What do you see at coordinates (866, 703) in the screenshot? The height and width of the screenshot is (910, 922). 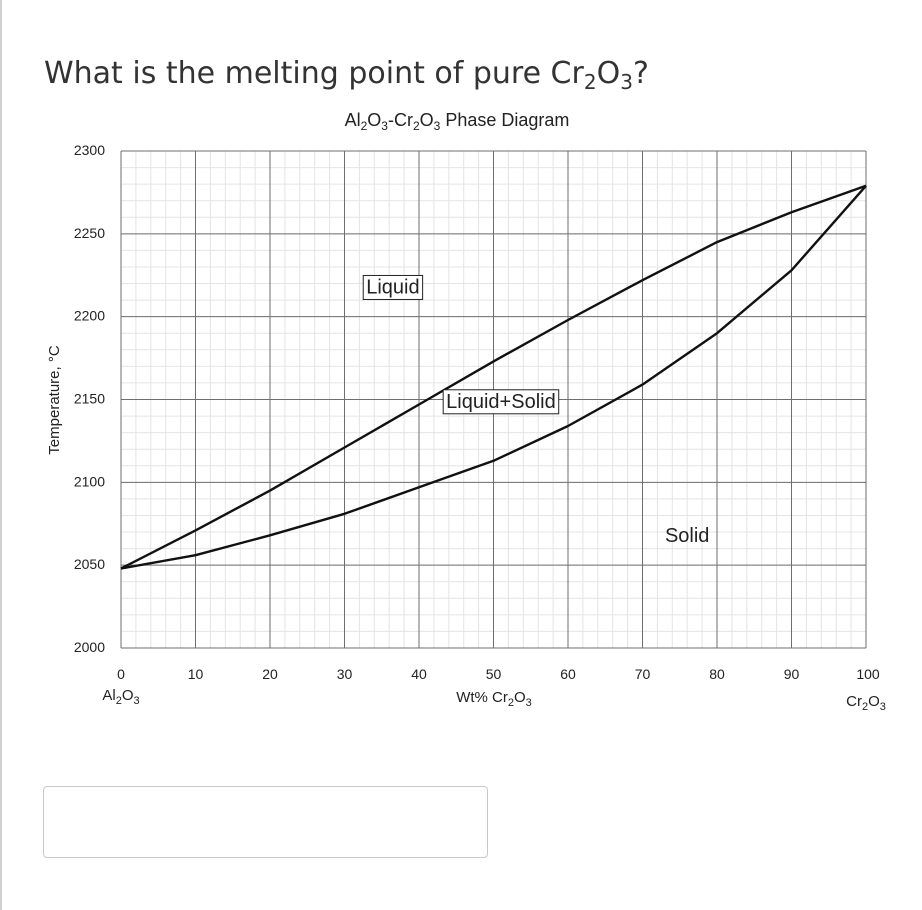 I see `x-axis-right-end-label: Cr2O3` at bounding box center [866, 703].